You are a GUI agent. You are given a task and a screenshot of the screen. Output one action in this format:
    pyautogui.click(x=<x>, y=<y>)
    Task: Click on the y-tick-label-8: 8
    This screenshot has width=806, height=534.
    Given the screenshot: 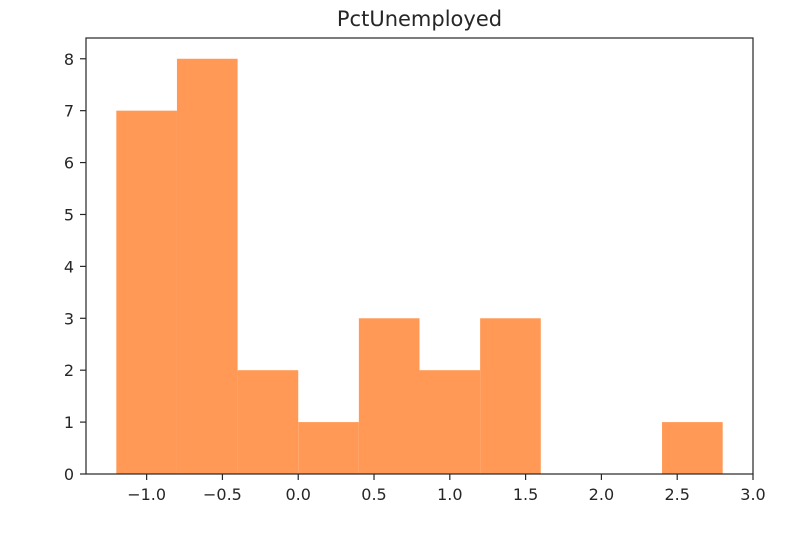 What is the action you would take?
    pyautogui.click(x=69, y=59)
    